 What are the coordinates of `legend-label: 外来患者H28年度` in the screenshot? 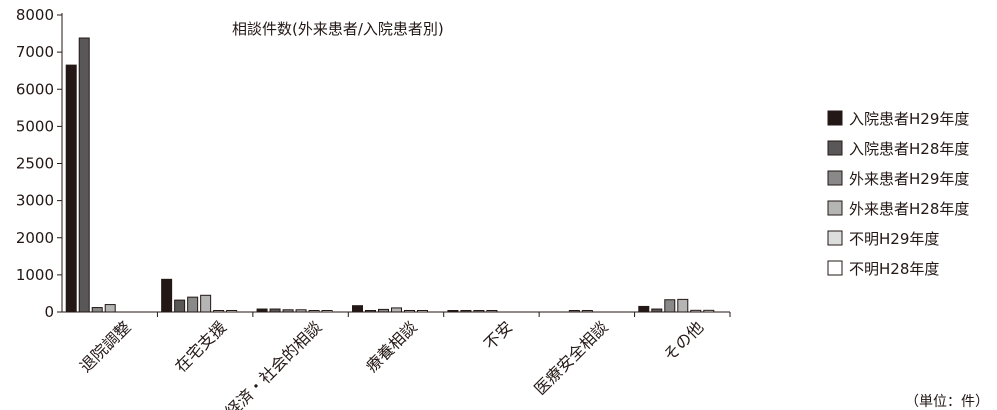 It's located at (909, 209).